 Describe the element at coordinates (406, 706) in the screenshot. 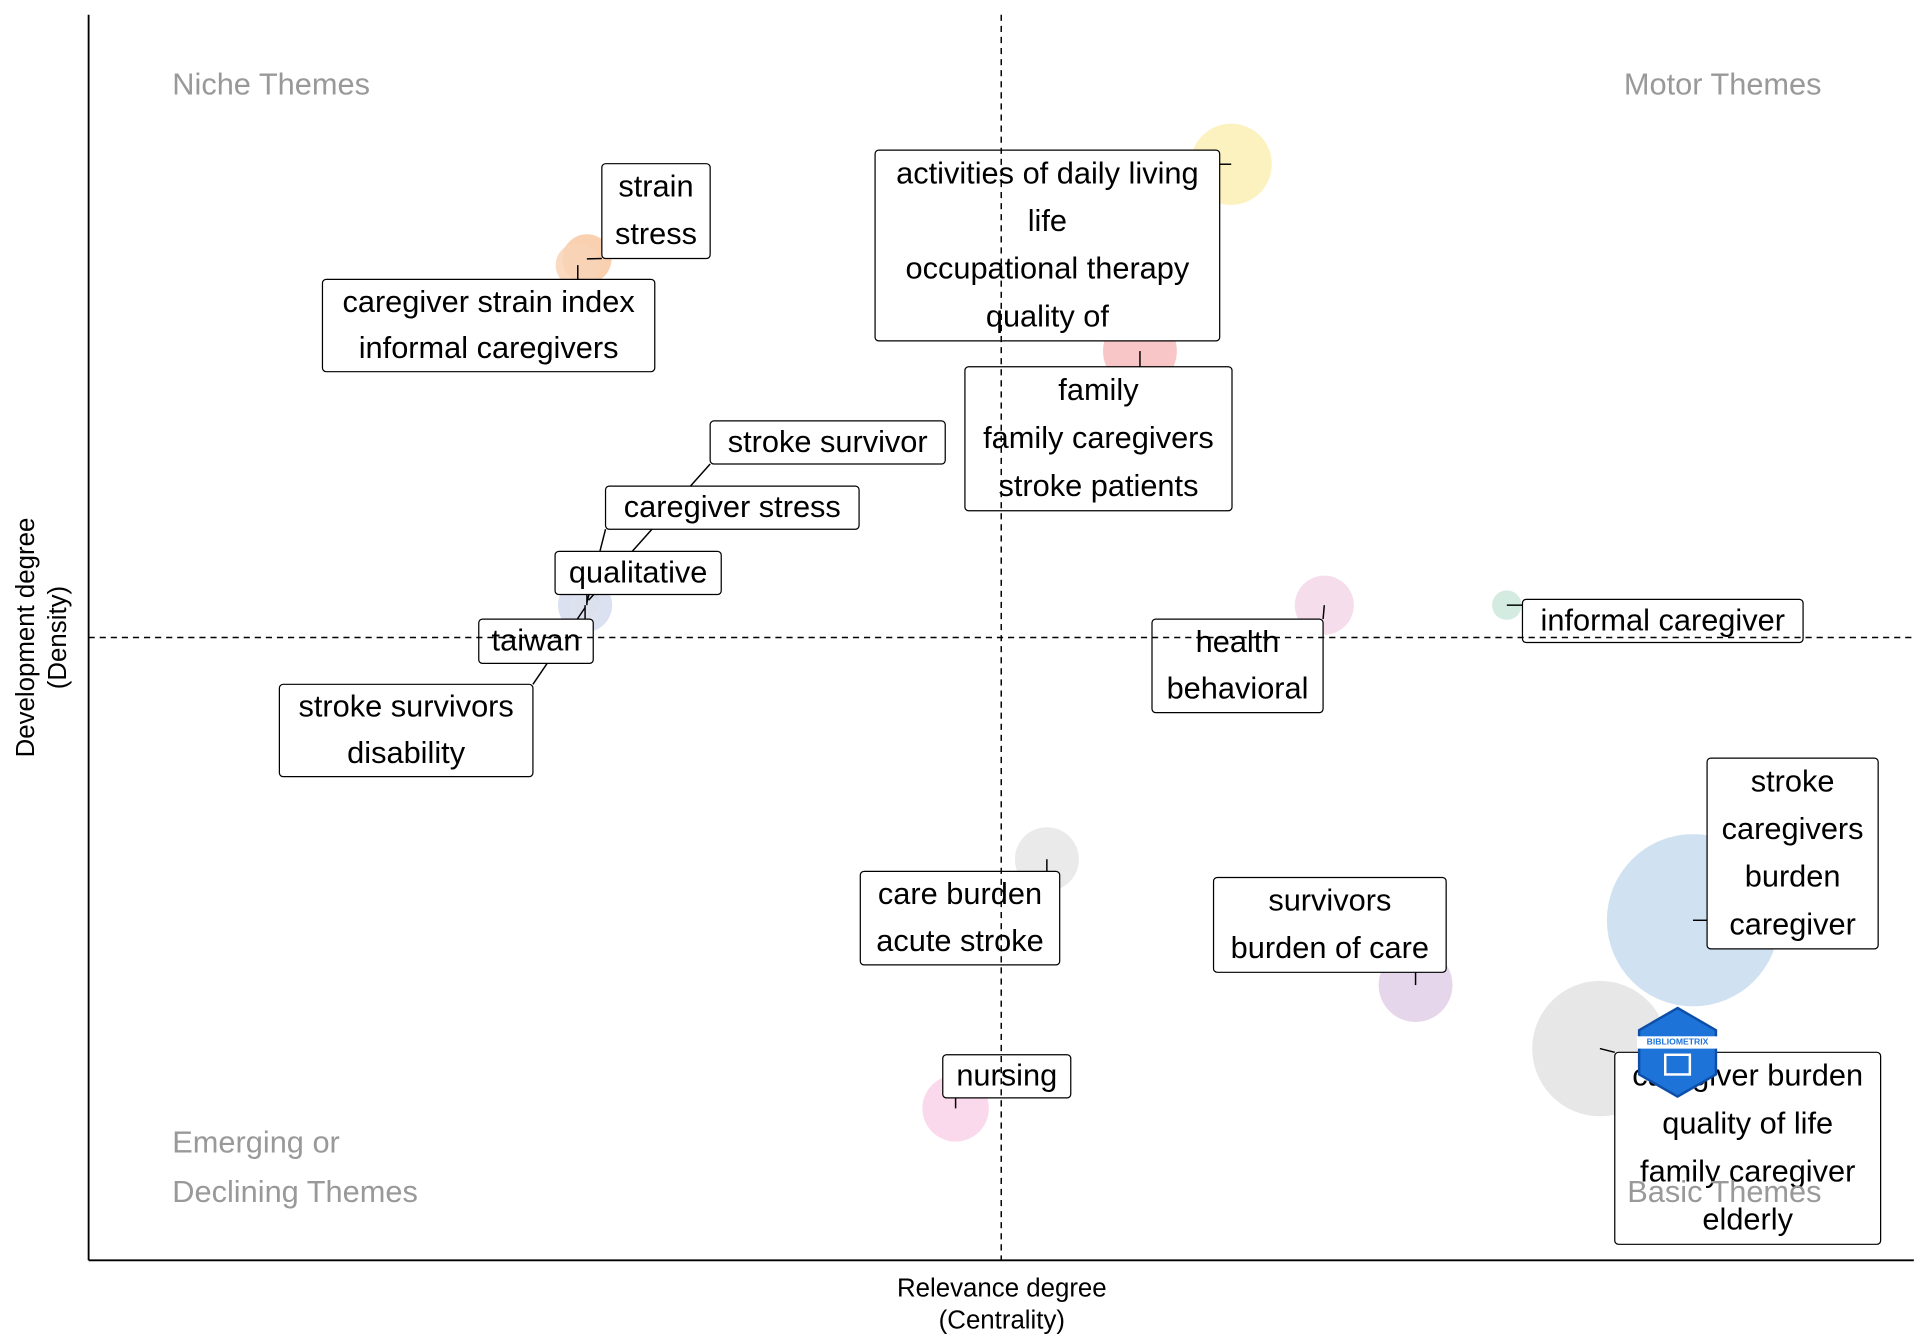

I see `cluster-label: stroke survivors` at that location.